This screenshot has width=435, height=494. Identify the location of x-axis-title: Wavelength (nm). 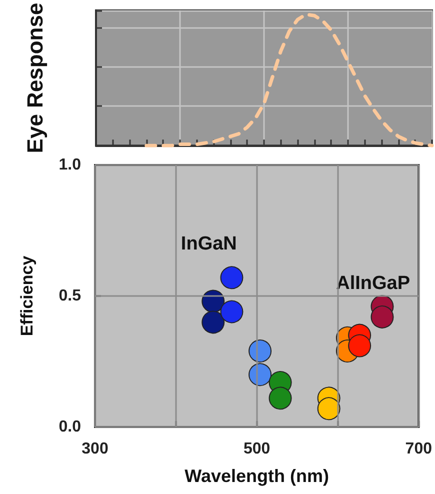
(256, 476).